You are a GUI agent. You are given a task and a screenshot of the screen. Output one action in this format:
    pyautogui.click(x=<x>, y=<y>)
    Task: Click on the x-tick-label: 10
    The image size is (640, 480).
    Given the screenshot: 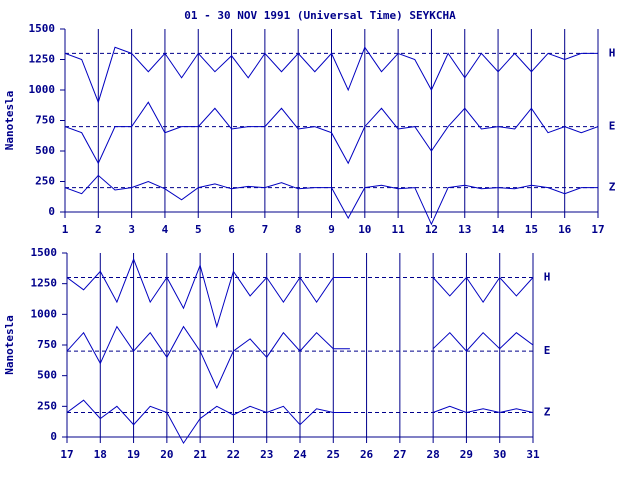 What is the action you would take?
    pyautogui.click(x=364, y=229)
    